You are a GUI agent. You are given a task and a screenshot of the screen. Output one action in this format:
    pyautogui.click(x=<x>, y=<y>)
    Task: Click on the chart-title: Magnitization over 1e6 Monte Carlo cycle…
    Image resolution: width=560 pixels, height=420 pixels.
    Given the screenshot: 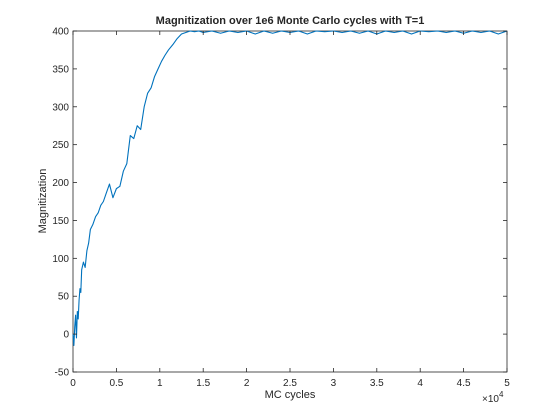 What is the action you would take?
    pyautogui.click(x=290, y=21)
    